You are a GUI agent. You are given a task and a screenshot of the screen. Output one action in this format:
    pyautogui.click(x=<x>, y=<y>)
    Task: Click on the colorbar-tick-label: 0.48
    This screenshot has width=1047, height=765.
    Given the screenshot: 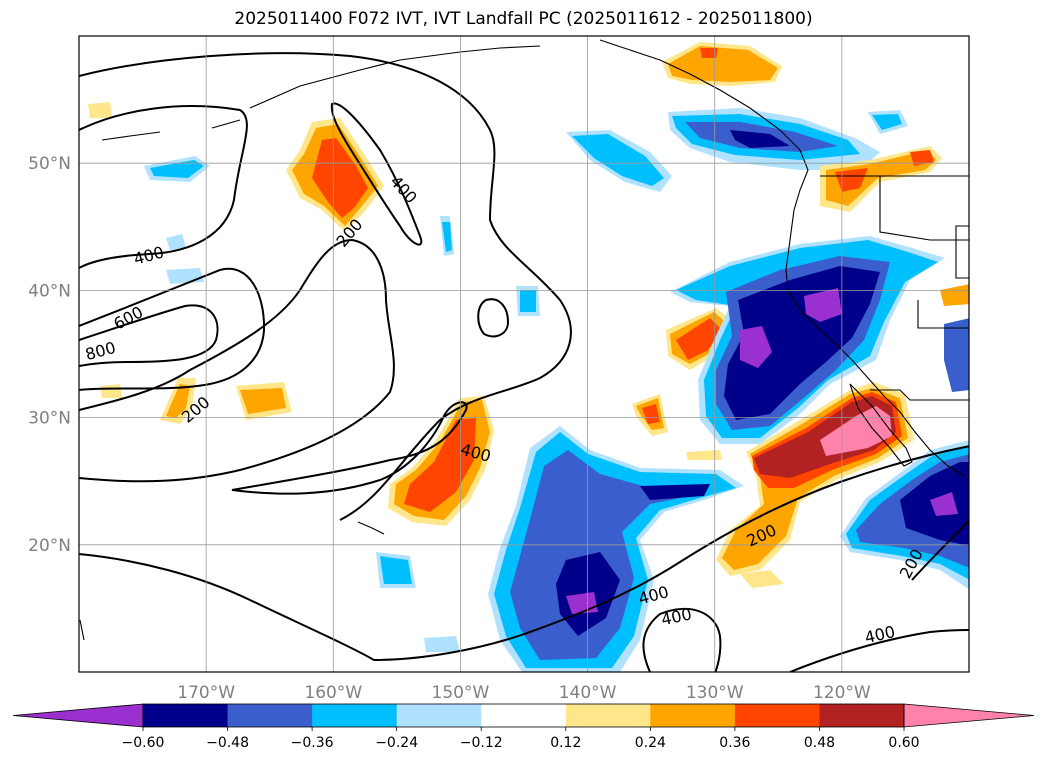 What is the action you would take?
    pyautogui.click(x=819, y=743)
    